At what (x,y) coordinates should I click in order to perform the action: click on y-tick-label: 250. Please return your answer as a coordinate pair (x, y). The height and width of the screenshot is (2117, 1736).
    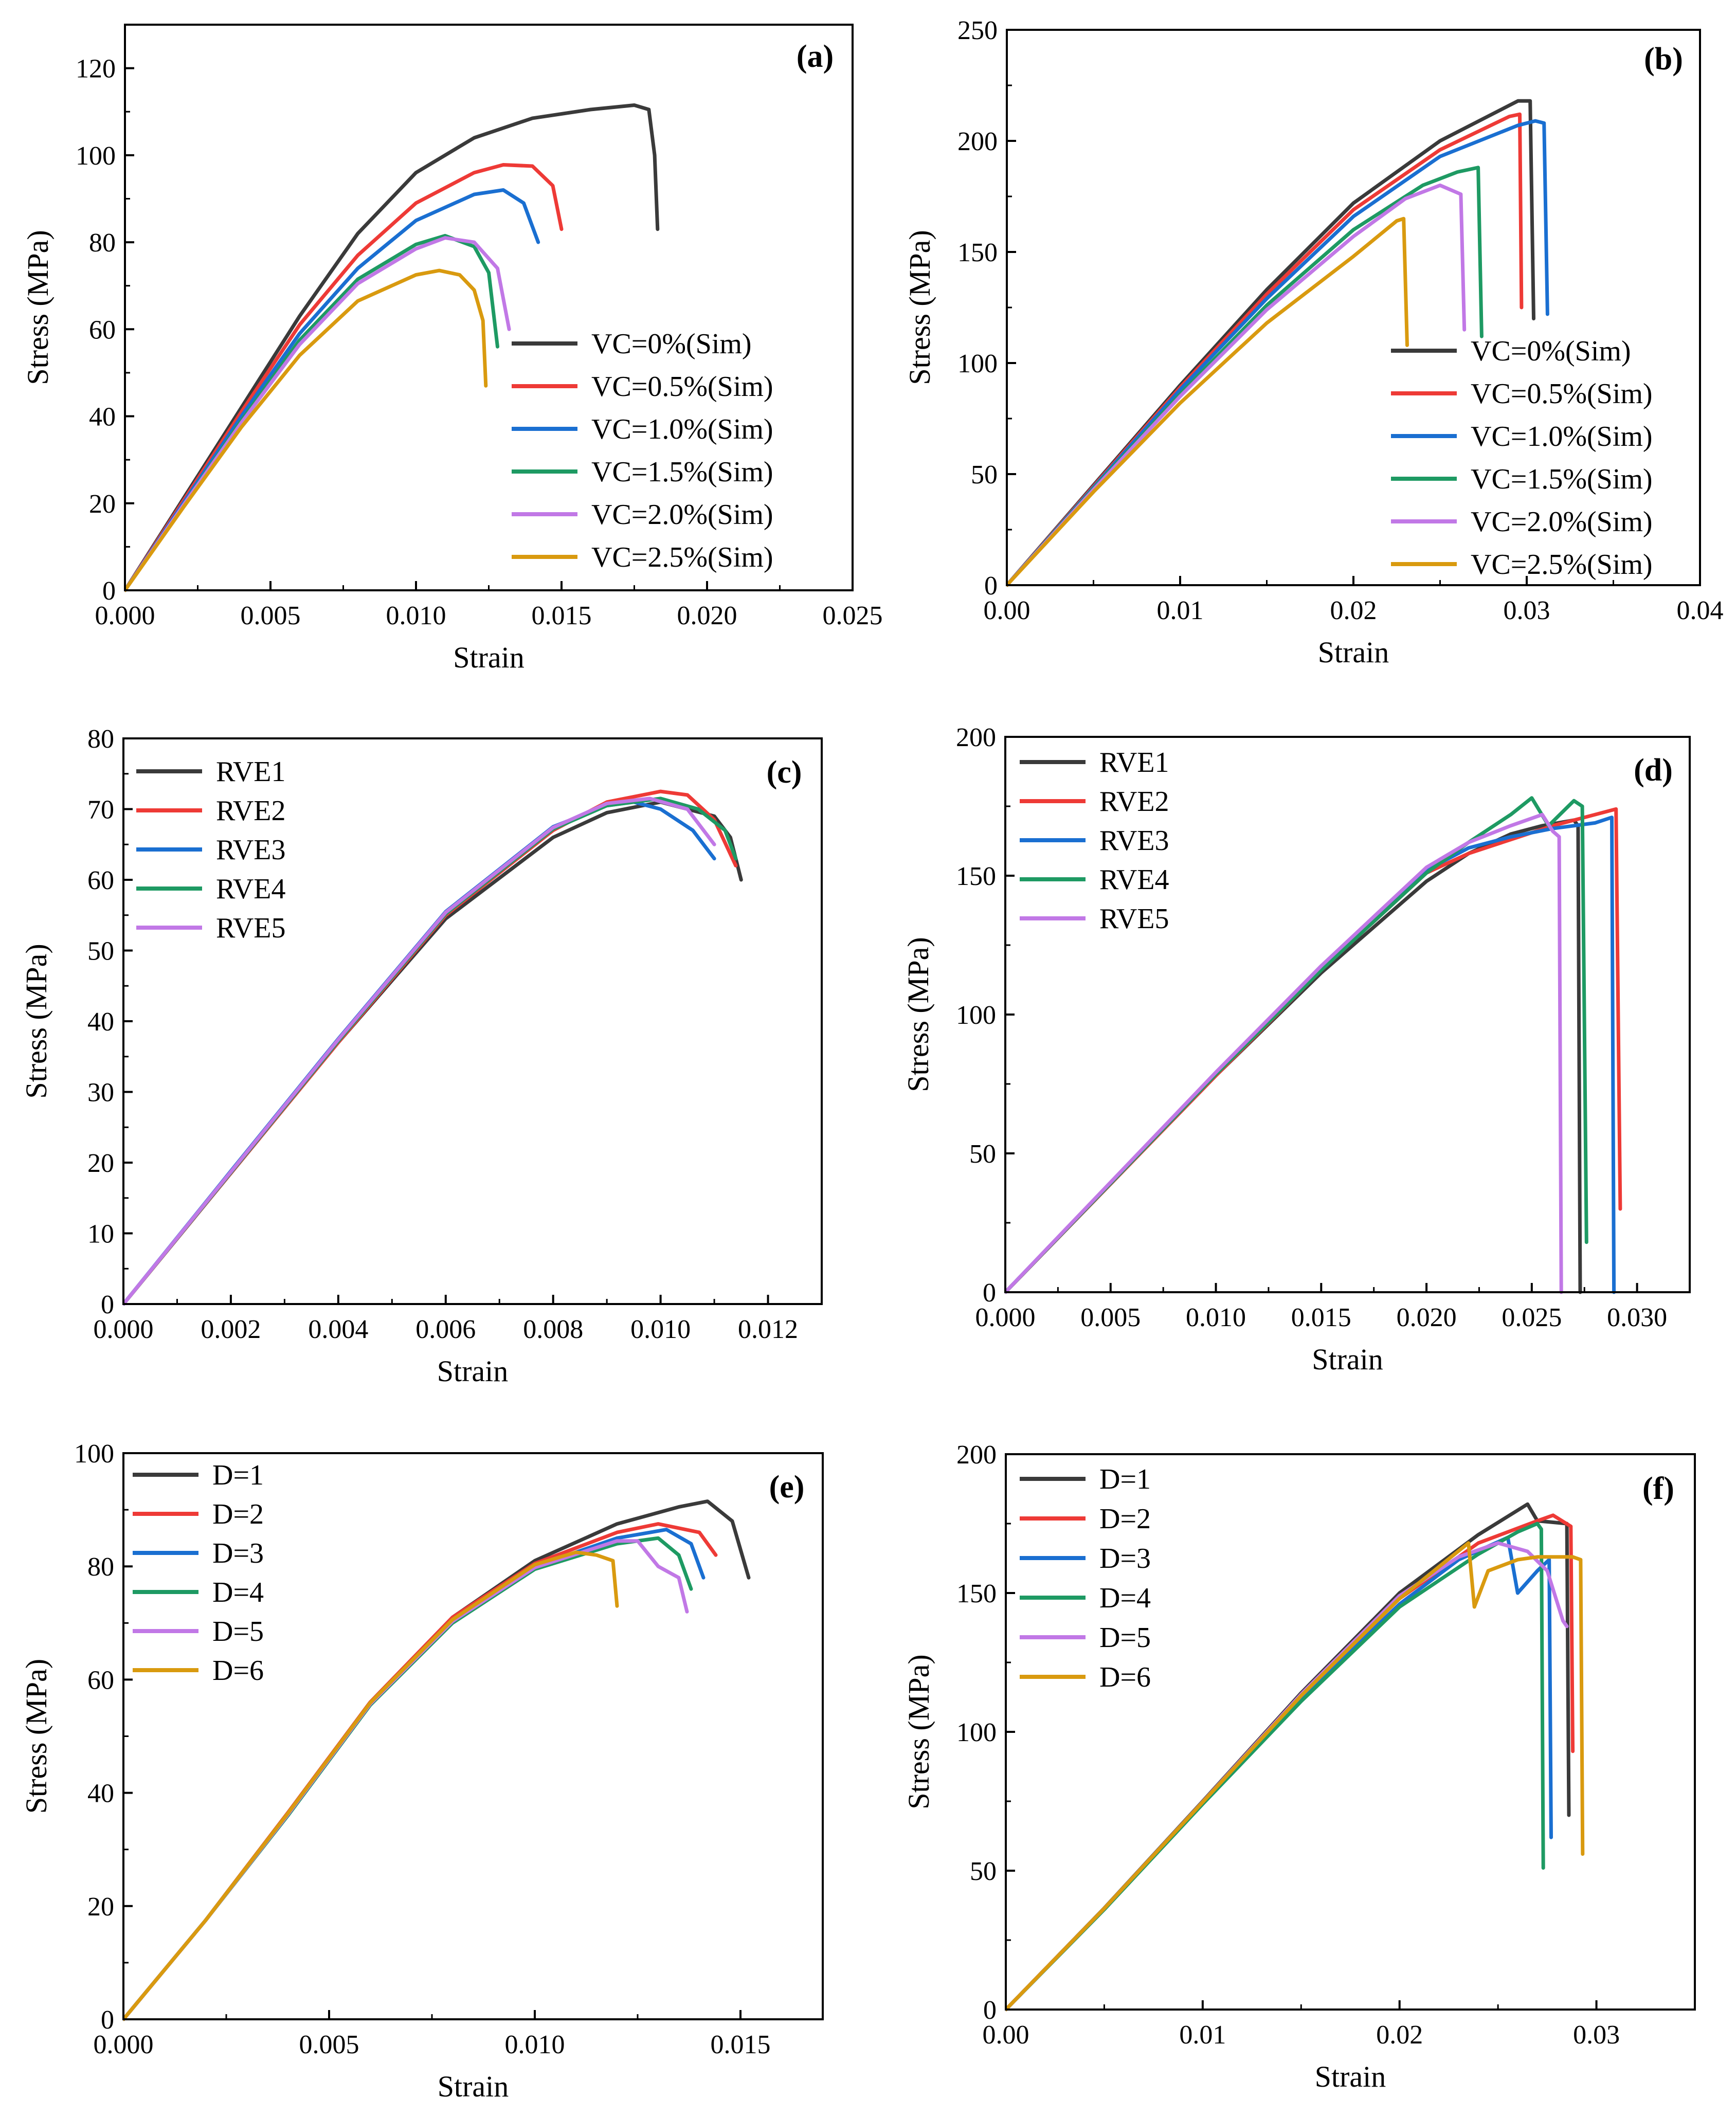
    Looking at the image, I should click on (978, 31).